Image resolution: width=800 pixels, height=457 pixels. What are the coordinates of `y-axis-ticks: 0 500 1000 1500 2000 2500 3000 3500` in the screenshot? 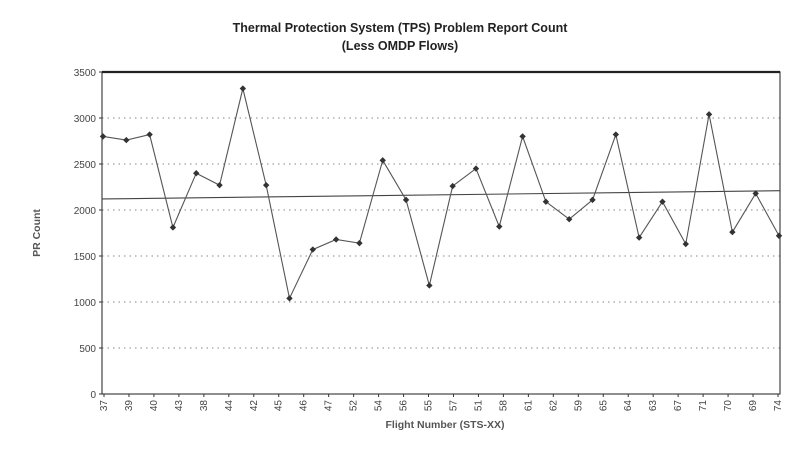 It's located at (88, 234).